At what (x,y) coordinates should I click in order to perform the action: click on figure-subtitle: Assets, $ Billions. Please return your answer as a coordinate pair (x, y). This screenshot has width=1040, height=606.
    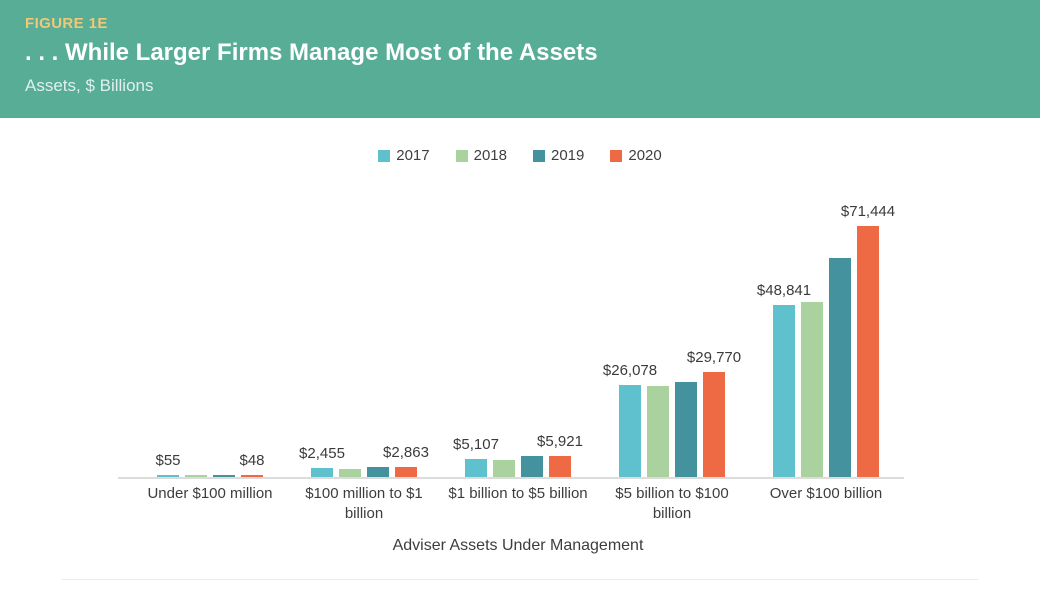
    Looking at the image, I should click on (89, 85).